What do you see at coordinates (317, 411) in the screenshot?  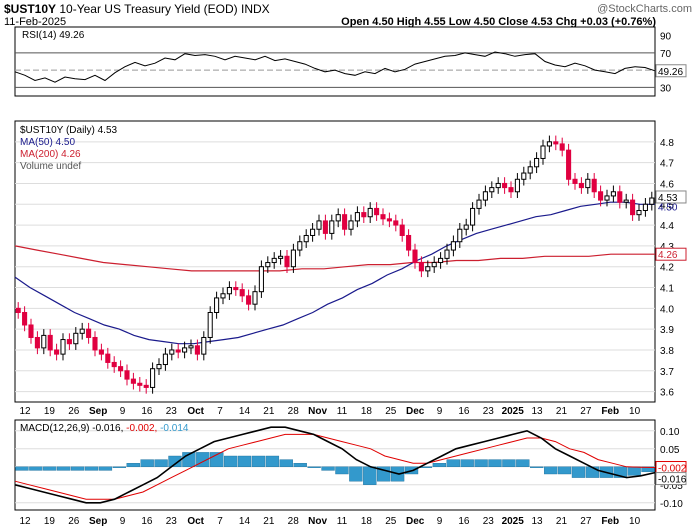 I see `price-x-label: Nov` at bounding box center [317, 411].